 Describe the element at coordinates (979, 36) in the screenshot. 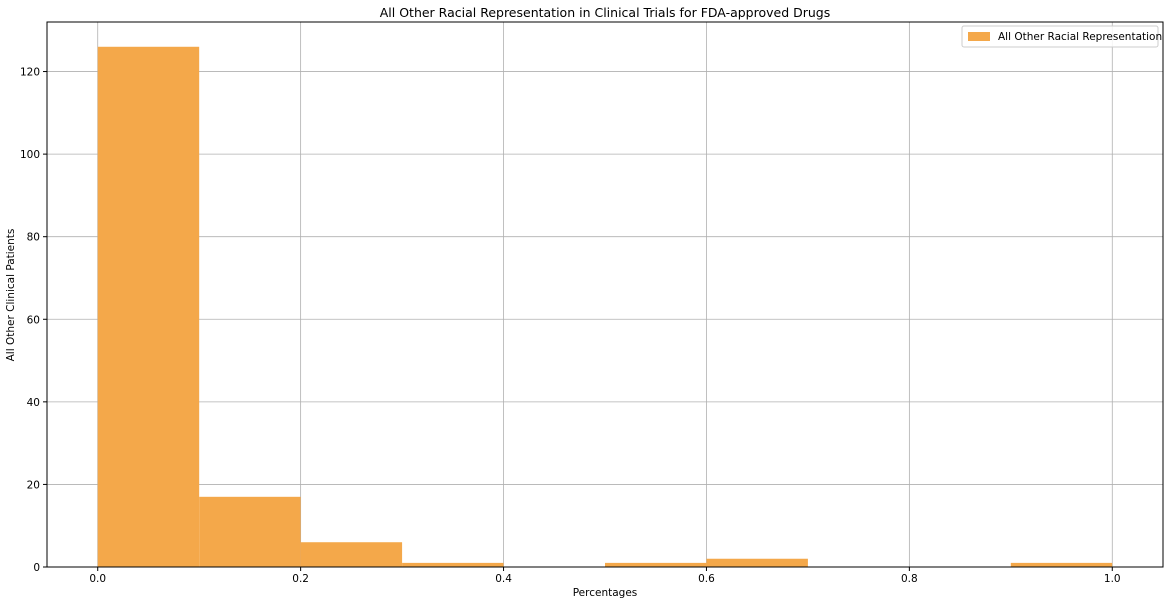

I see `legend-swatch` at that location.